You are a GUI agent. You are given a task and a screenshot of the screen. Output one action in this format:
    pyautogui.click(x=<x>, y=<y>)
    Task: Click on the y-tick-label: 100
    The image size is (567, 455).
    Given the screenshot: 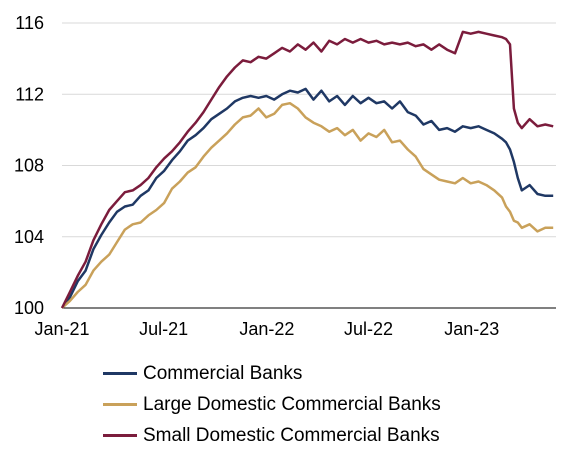 What is the action you would take?
    pyautogui.click(x=29, y=308)
    